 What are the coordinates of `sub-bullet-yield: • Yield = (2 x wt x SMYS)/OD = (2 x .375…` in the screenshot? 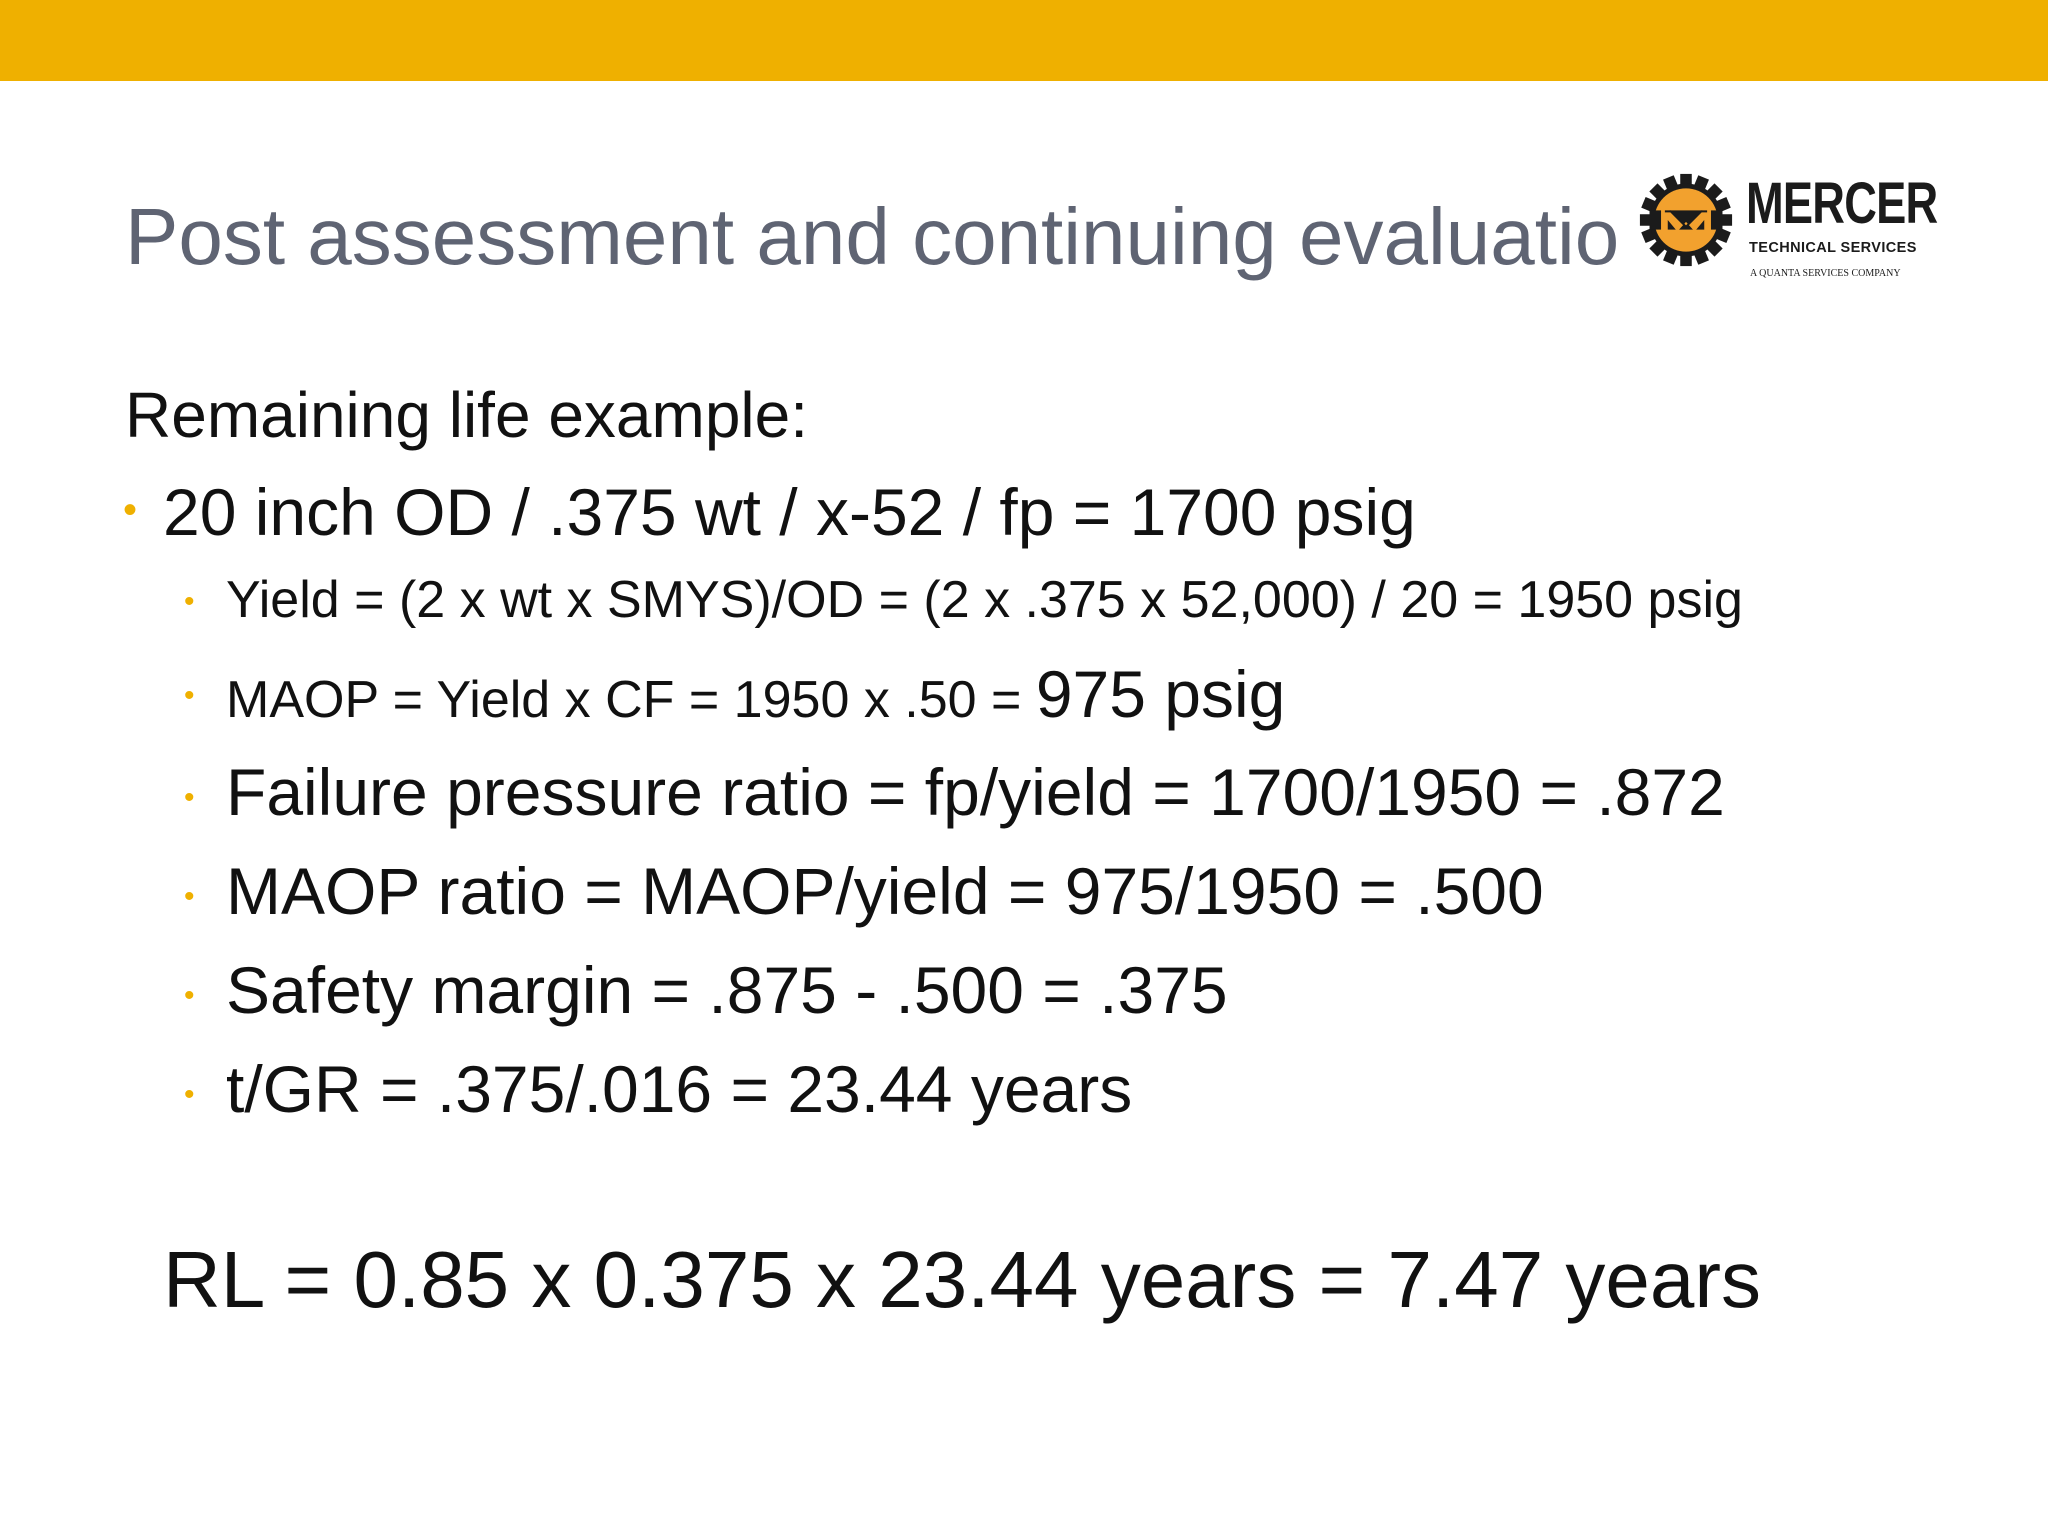 It's located at (963, 600).